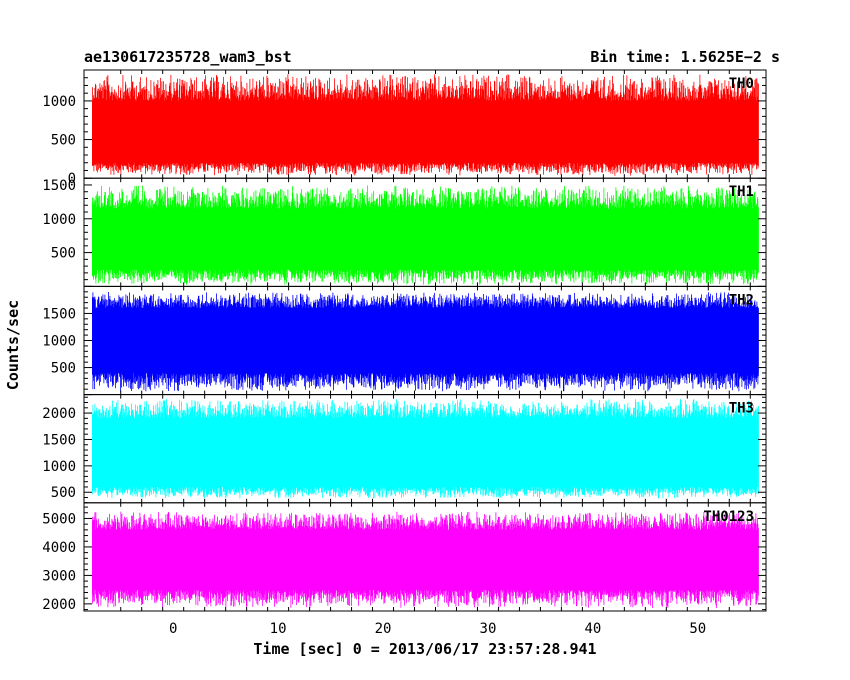  What do you see at coordinates (741, 300) in the screenshot?
I see `panel-label-th2: TH2` at bounding box center [741, 300].